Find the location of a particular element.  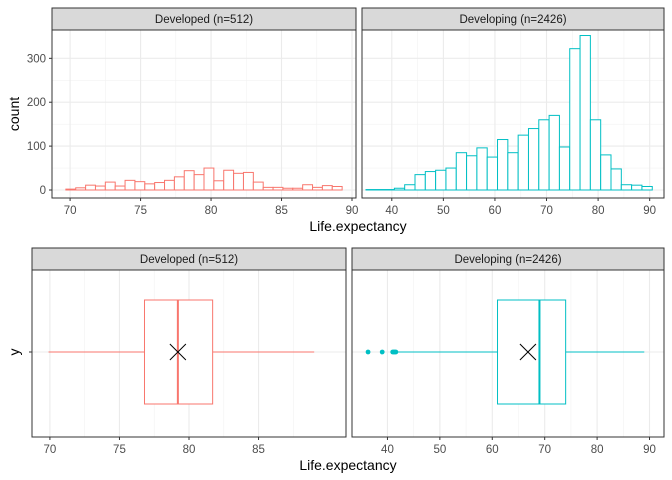

histogram-developing-x-tick-label: 80 is located at coordinates (598, 211).